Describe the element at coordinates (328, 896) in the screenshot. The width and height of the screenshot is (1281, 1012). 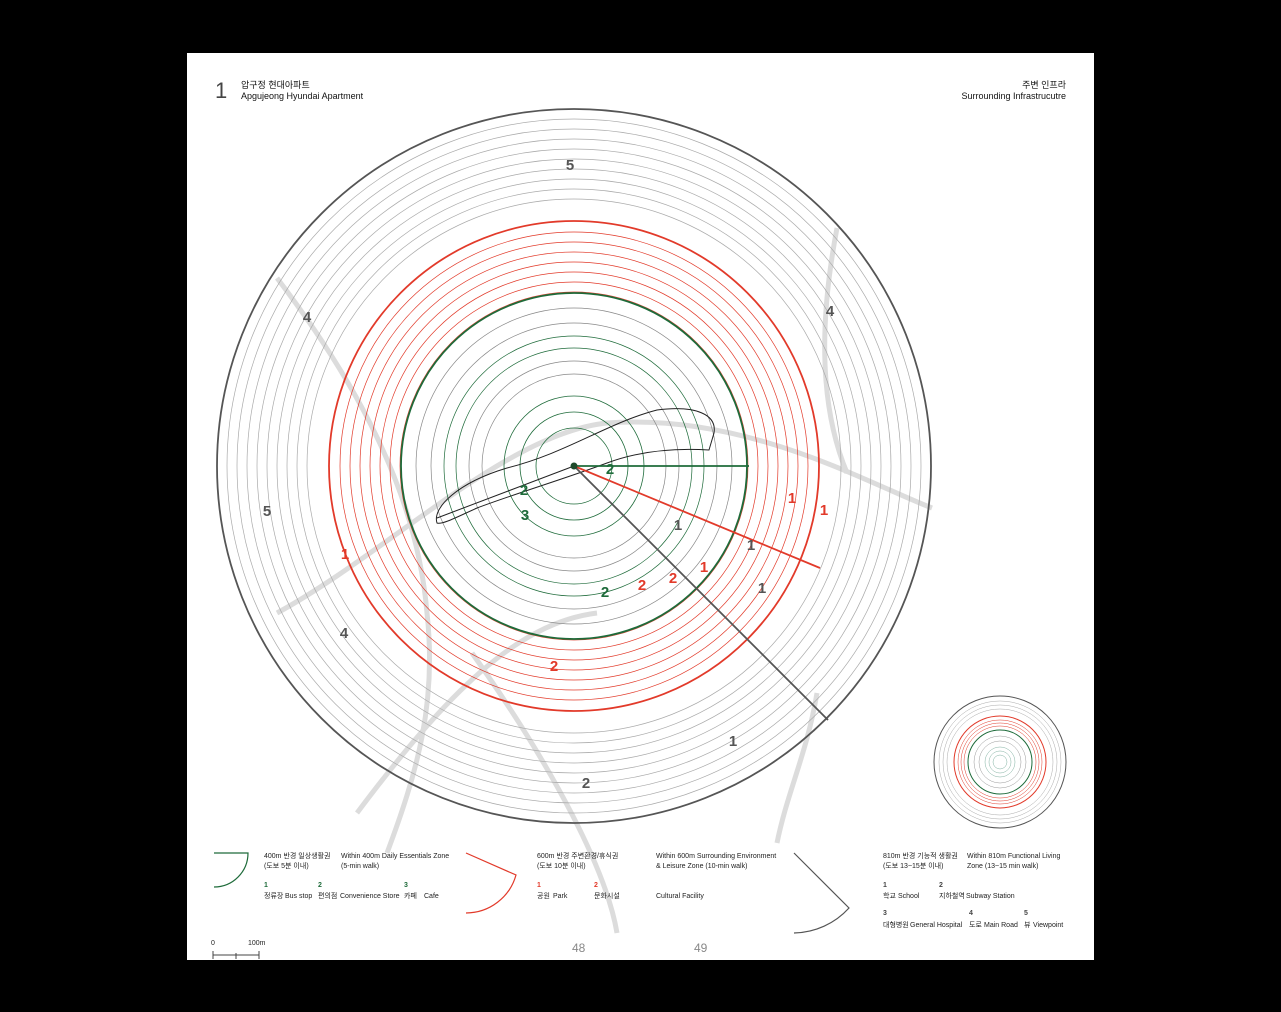
I see `legend-item-kr: 편의점` at that location.